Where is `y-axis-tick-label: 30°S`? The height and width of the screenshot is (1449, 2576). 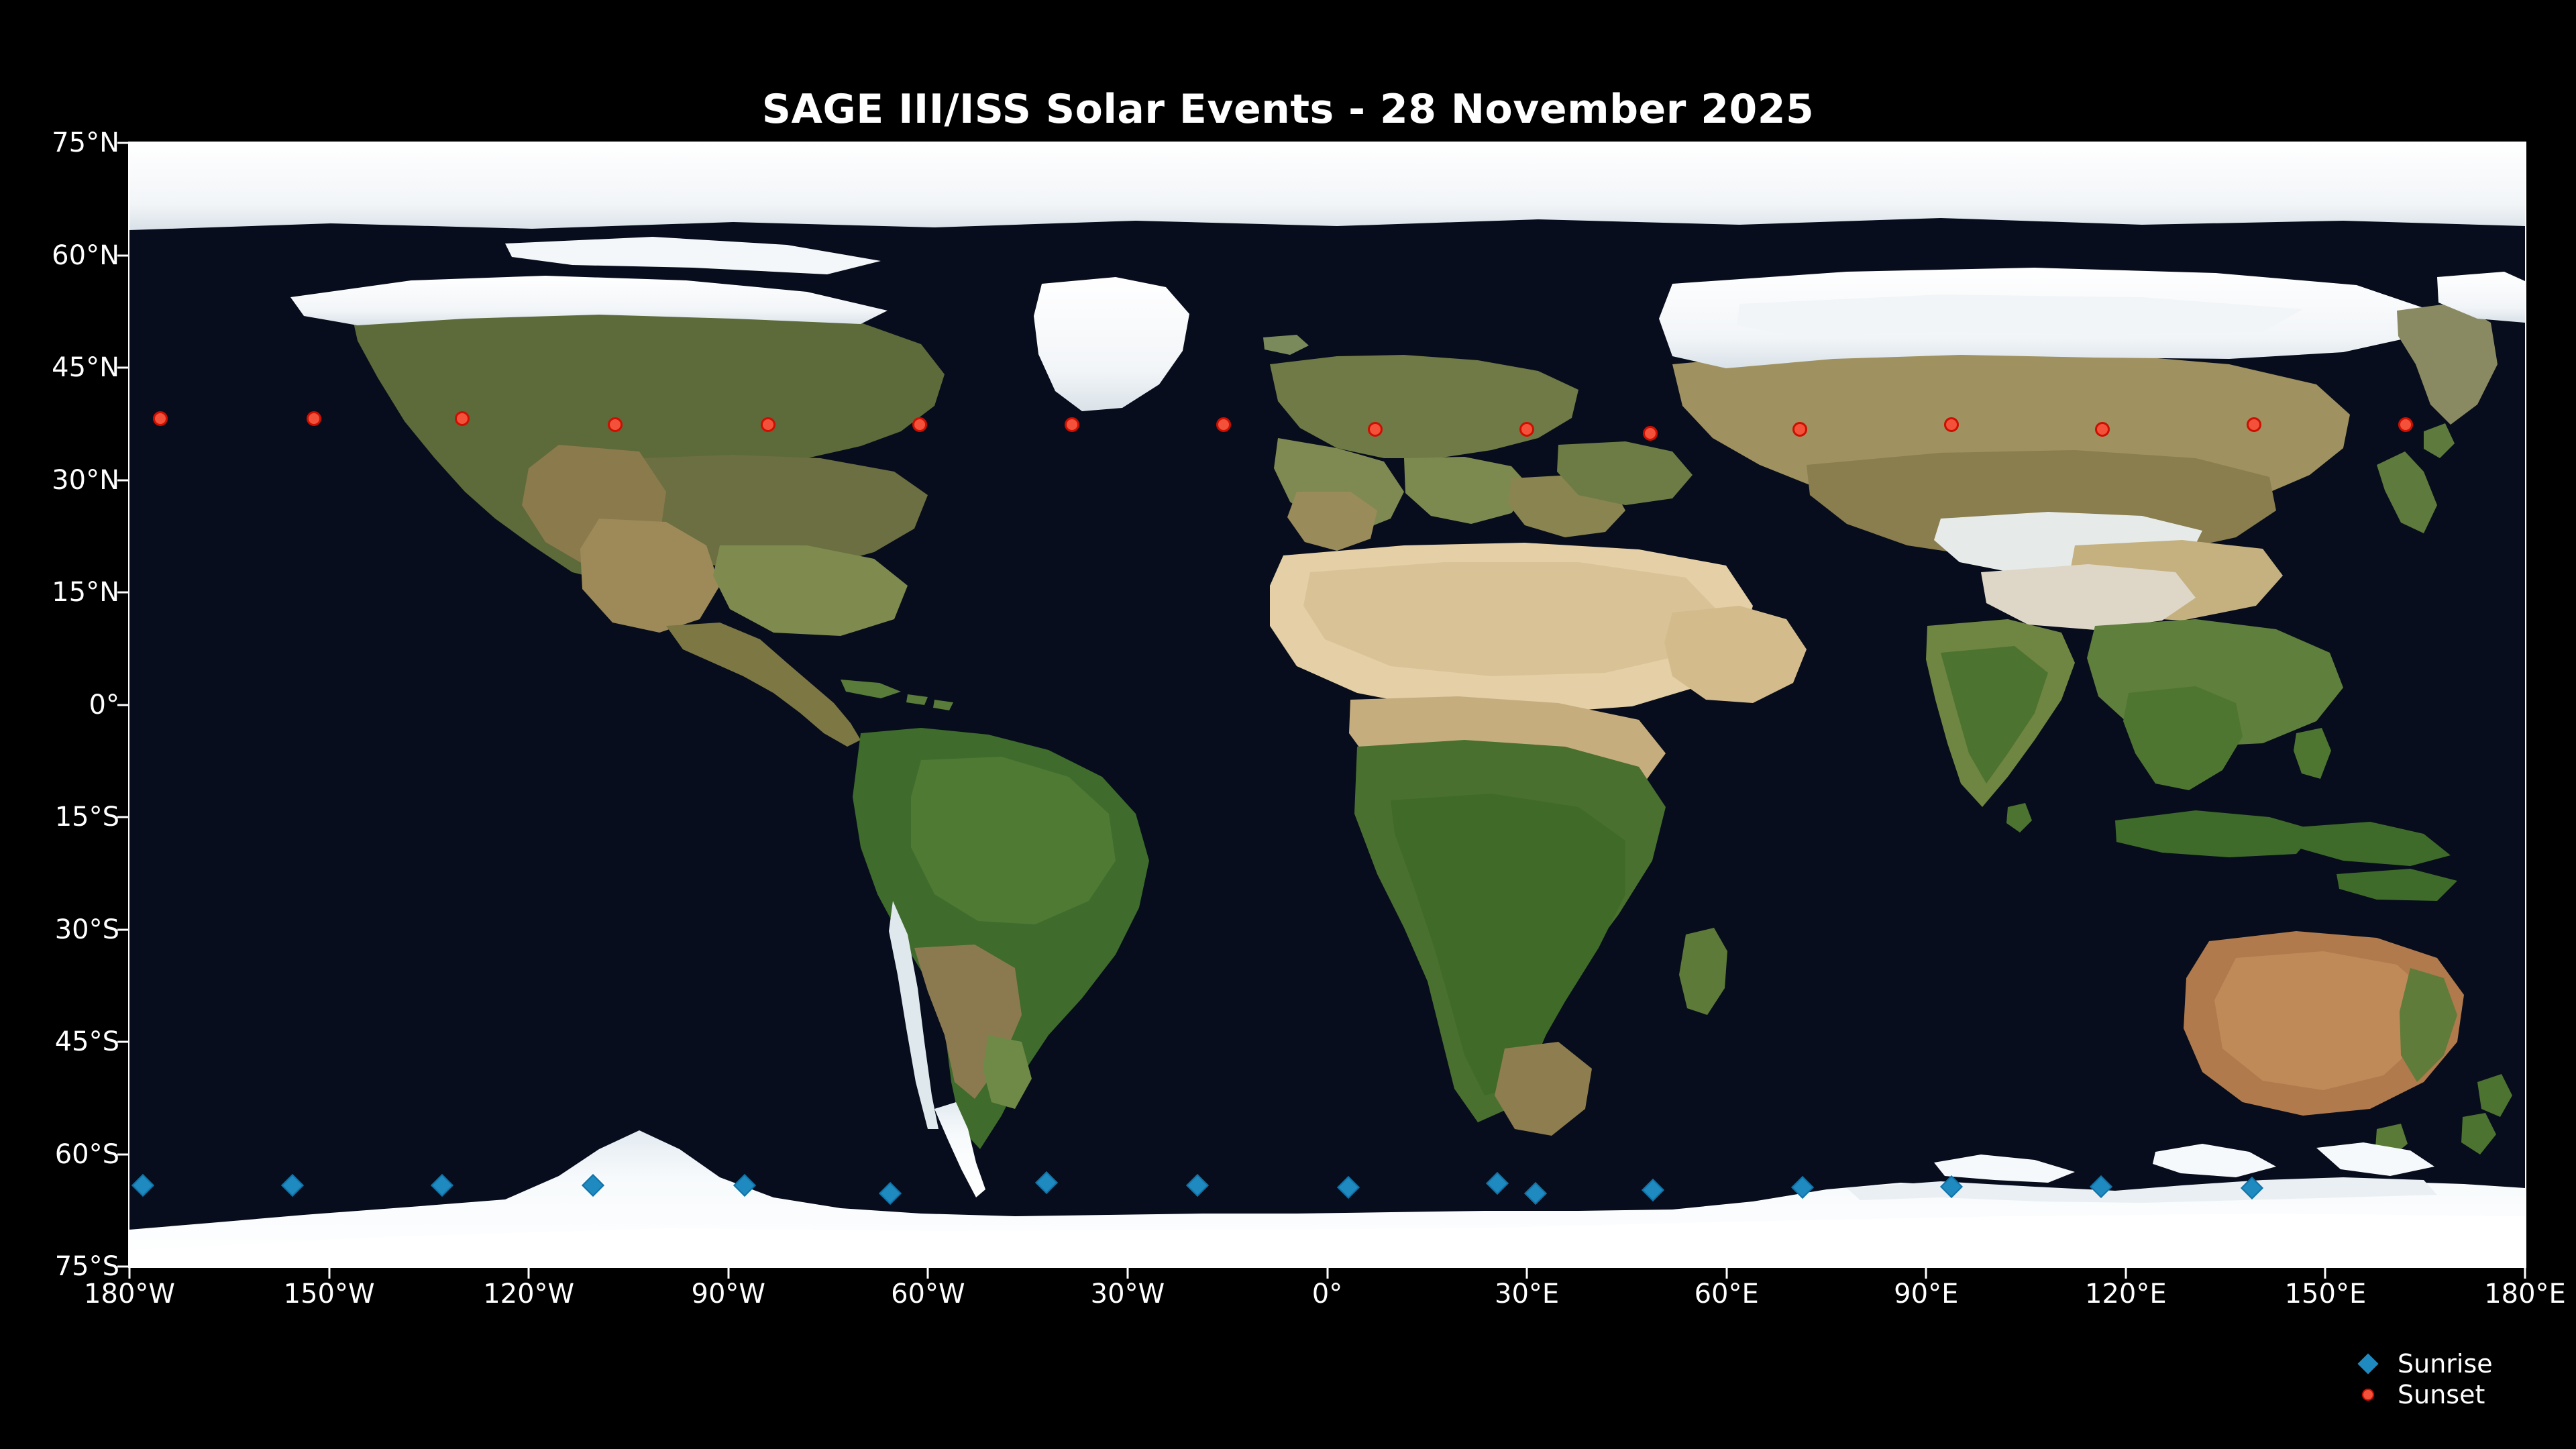
y-axis-tick-label: 30°S is located at coordinates (86, 929).